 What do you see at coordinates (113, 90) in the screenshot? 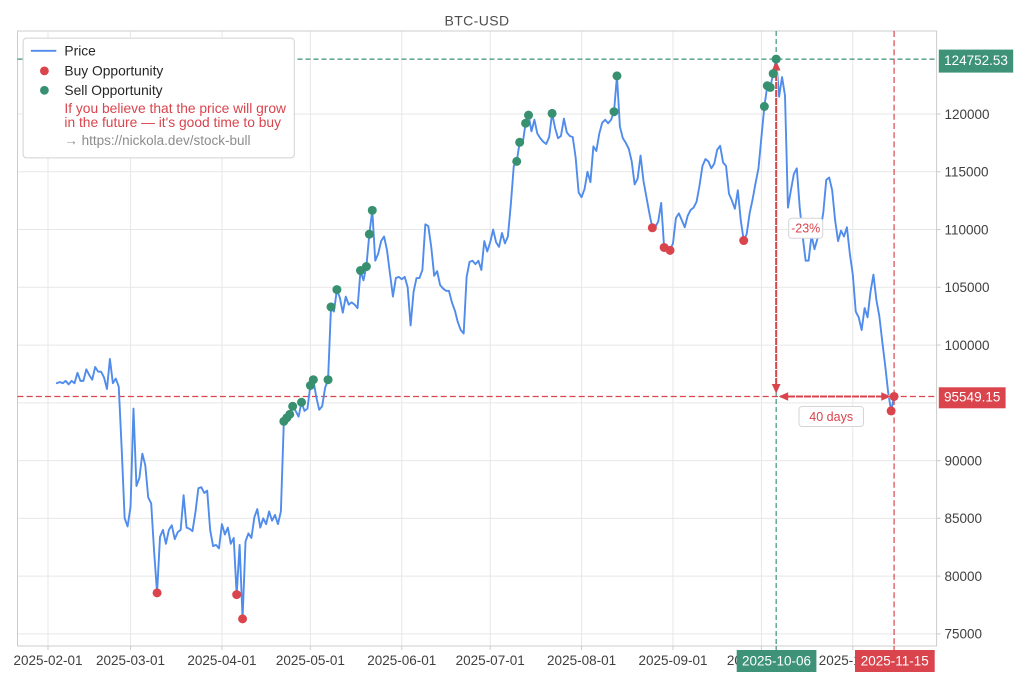
I see `svg-text: Sell Opportunity` at bounding box center [113, 90].